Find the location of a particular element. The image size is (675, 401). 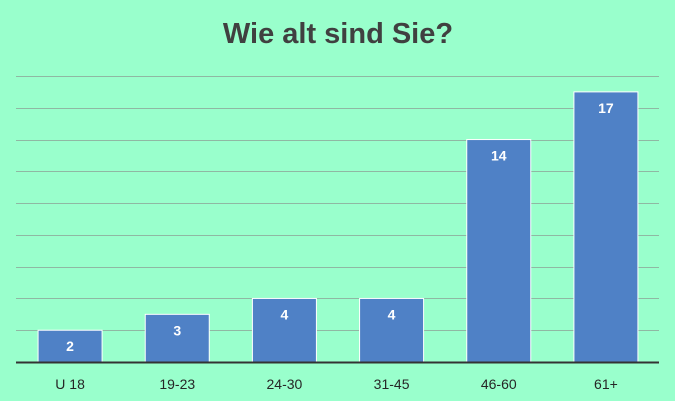

x-tick-label: 19-23 is located at coordinates (177, 384).